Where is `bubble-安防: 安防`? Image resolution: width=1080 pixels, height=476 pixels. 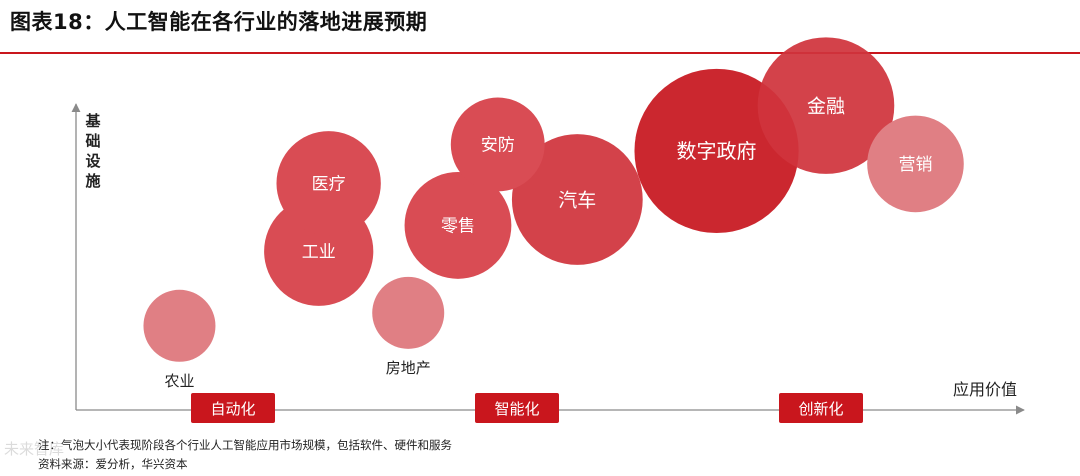
bubble-安防: 安防 is located at coordinates (497, 144).